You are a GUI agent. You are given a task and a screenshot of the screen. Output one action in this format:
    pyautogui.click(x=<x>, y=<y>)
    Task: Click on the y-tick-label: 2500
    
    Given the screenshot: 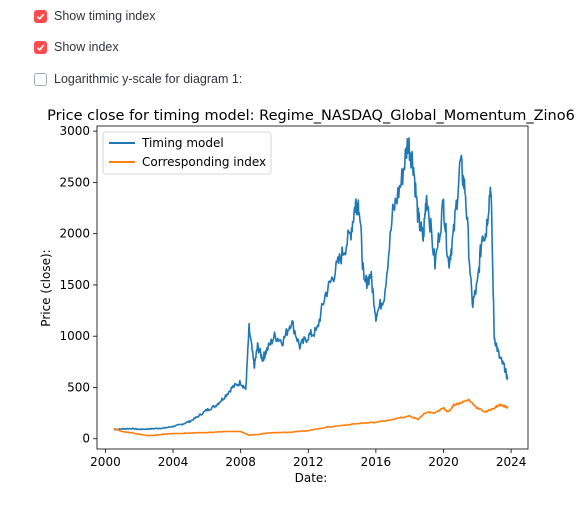 What is the action you would take?
    pyautogui.click(x=74, y=182)
    